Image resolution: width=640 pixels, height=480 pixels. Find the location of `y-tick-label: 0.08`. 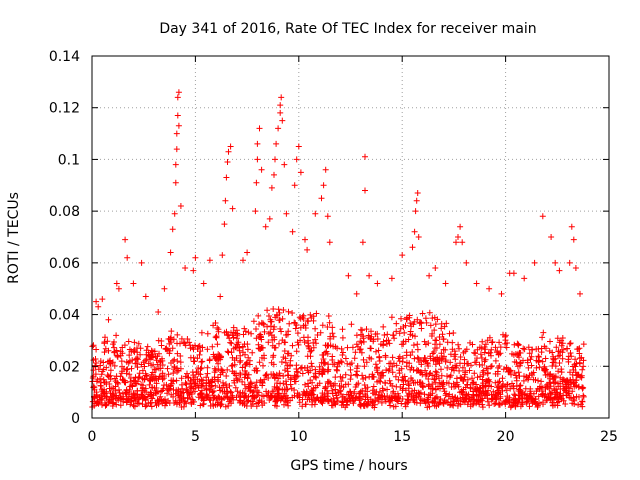

y-tick-label: 0.08 is located at coordinates (64, 212).